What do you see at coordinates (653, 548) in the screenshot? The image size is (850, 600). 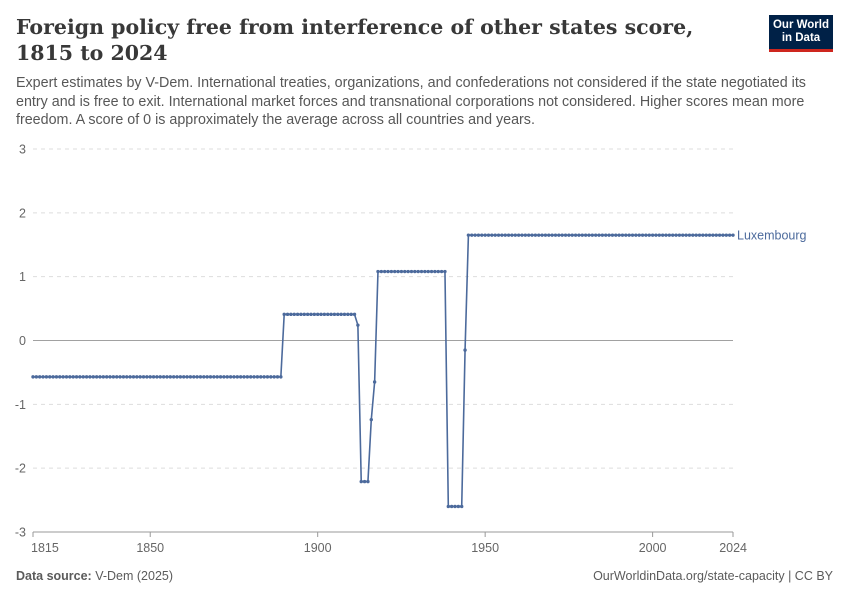 I see `x-tick-label: 2000` at bounding box center [653, 548].